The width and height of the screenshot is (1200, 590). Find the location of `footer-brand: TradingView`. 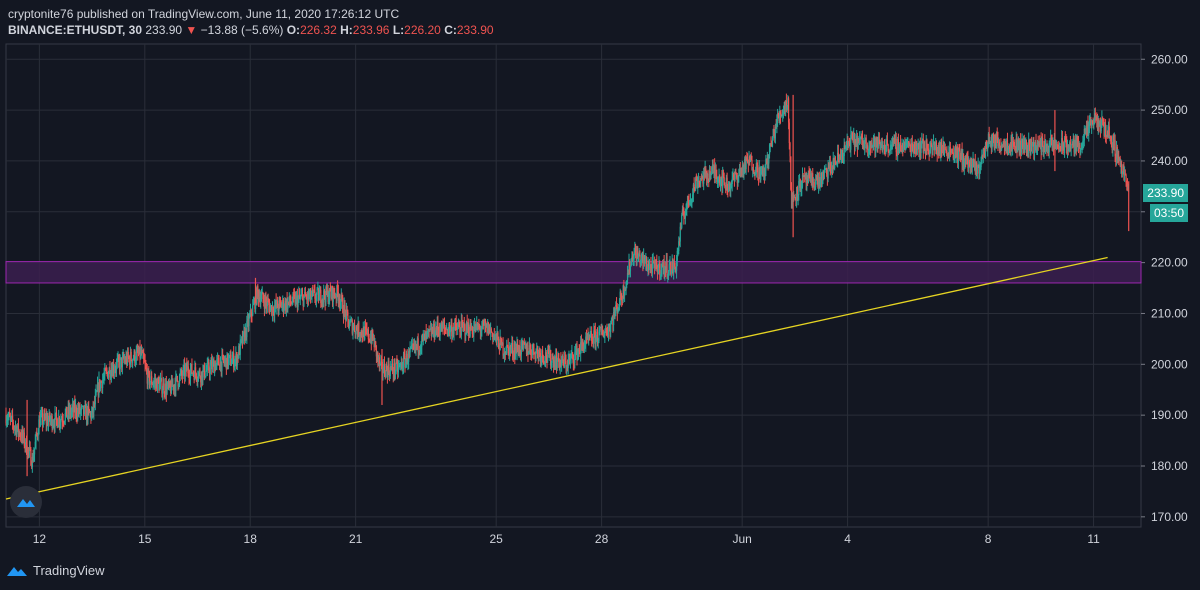

footer-brand: TradingView is located at coordinates (55, 570).